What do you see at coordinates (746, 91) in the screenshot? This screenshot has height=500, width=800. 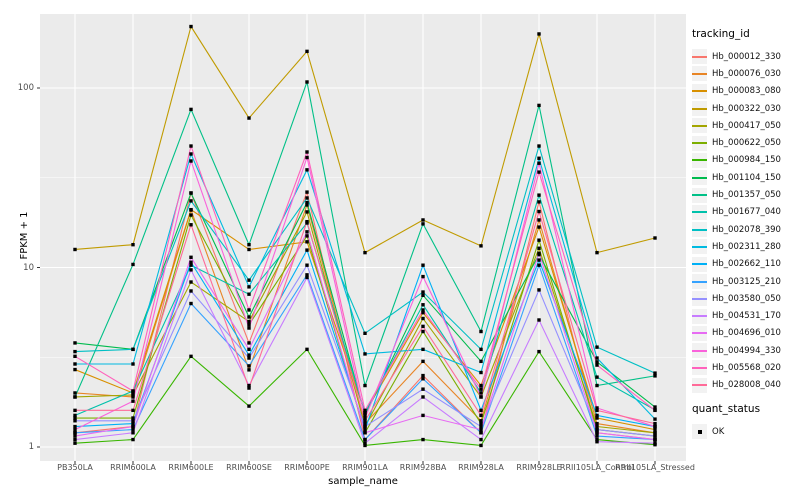 I see `legend-label: Hb_000083_080` at bounding box center [746, 91].